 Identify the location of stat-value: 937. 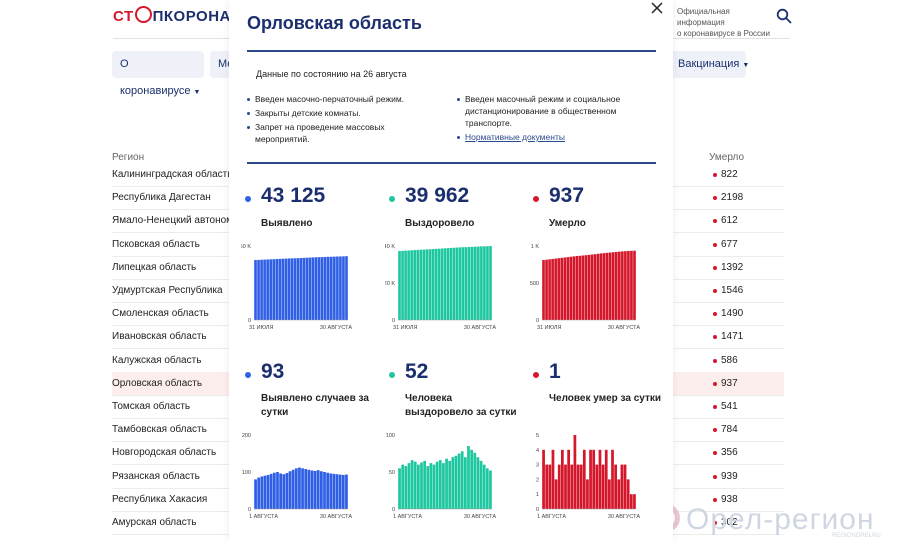
(567, 195).